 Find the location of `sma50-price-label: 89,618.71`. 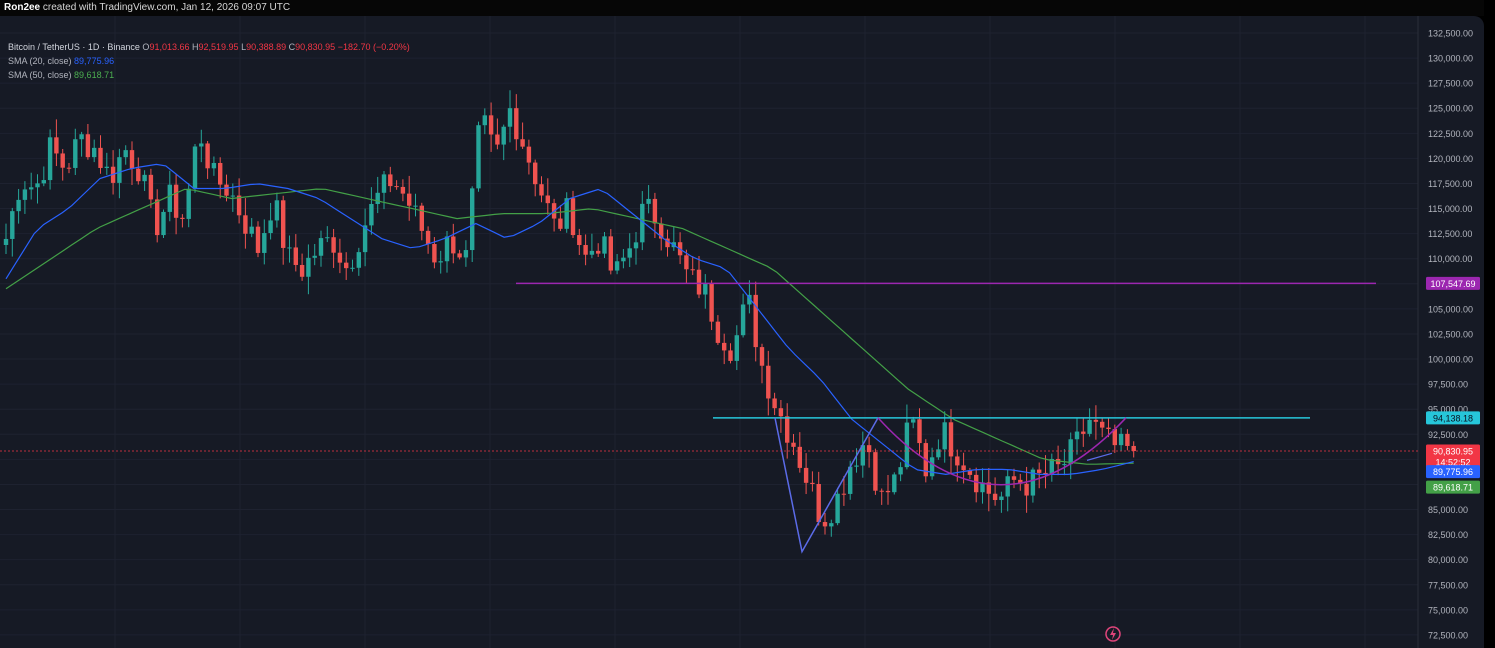

sma50-price-label: 89,618.71 is located at coordinates (1453, 487).